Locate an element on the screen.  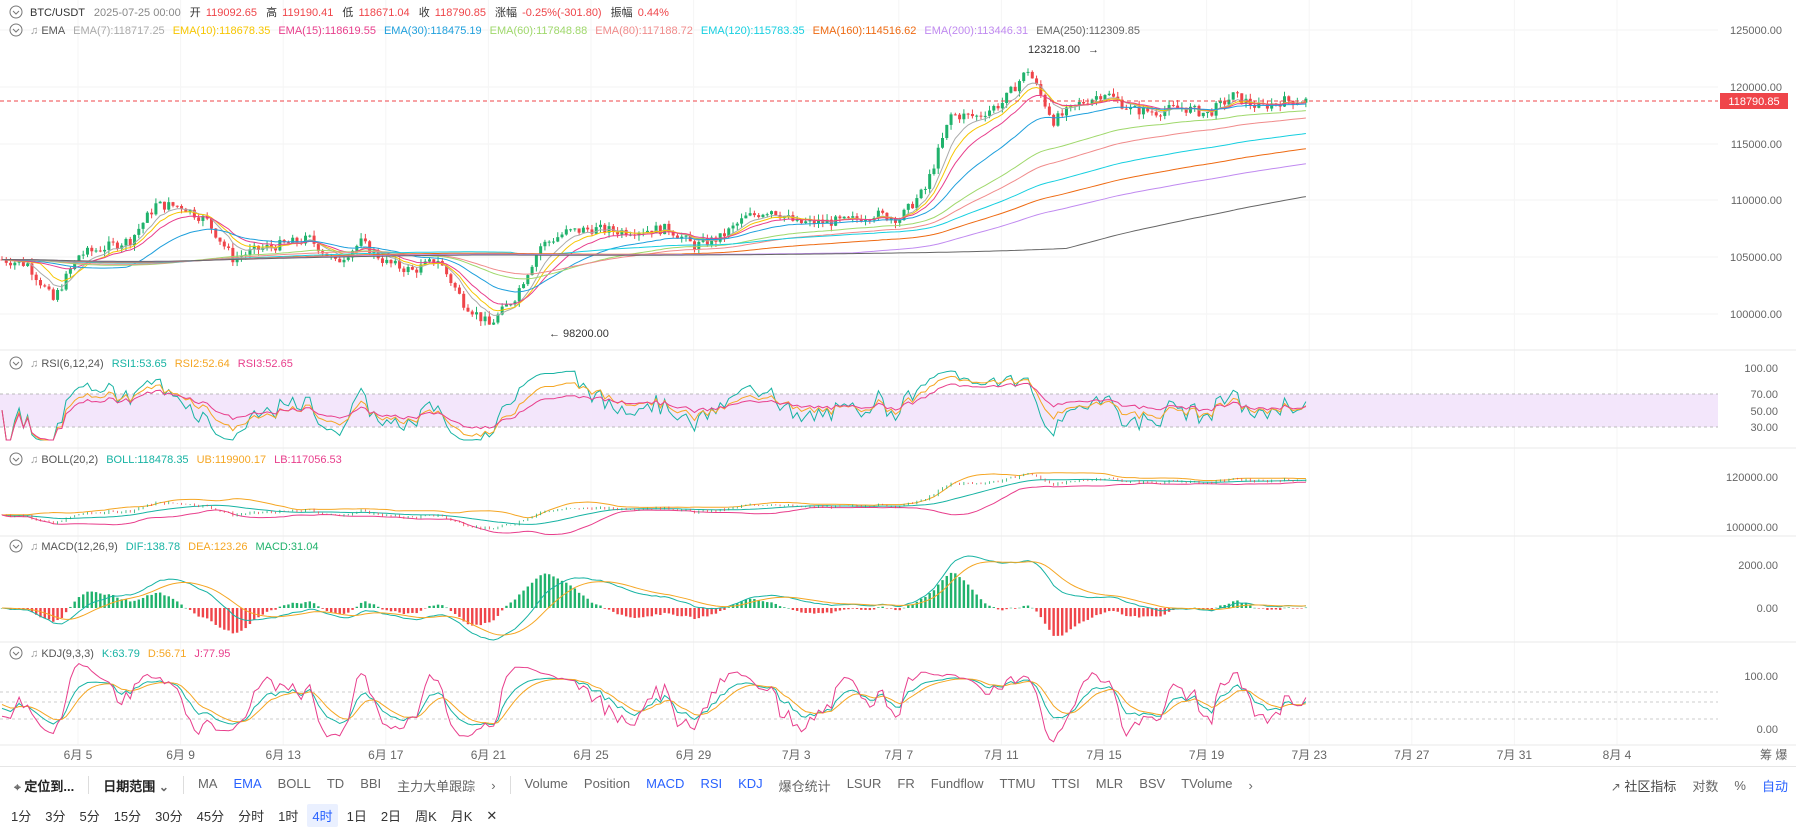
main-indicator-主力大单跟踪: 主力大单跟踪 is located at coordinates (436, 786).